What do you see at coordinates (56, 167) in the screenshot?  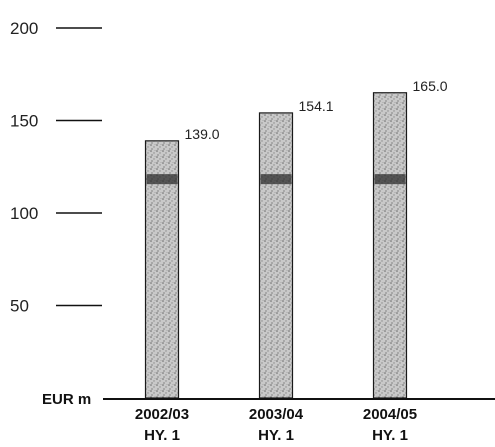 I see `y-axis-ticks: 50 100 150 200` at bounding box center [56, 167].